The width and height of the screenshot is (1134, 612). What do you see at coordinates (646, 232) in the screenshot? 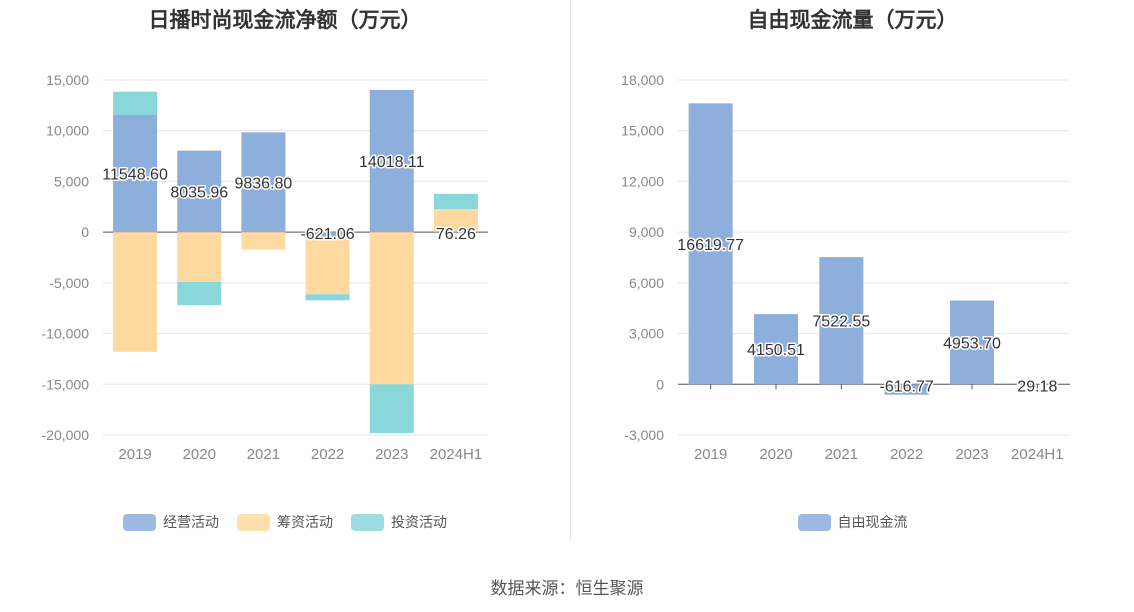
I see `y-tick-label: 9,000` at bounding box center [646, 232].